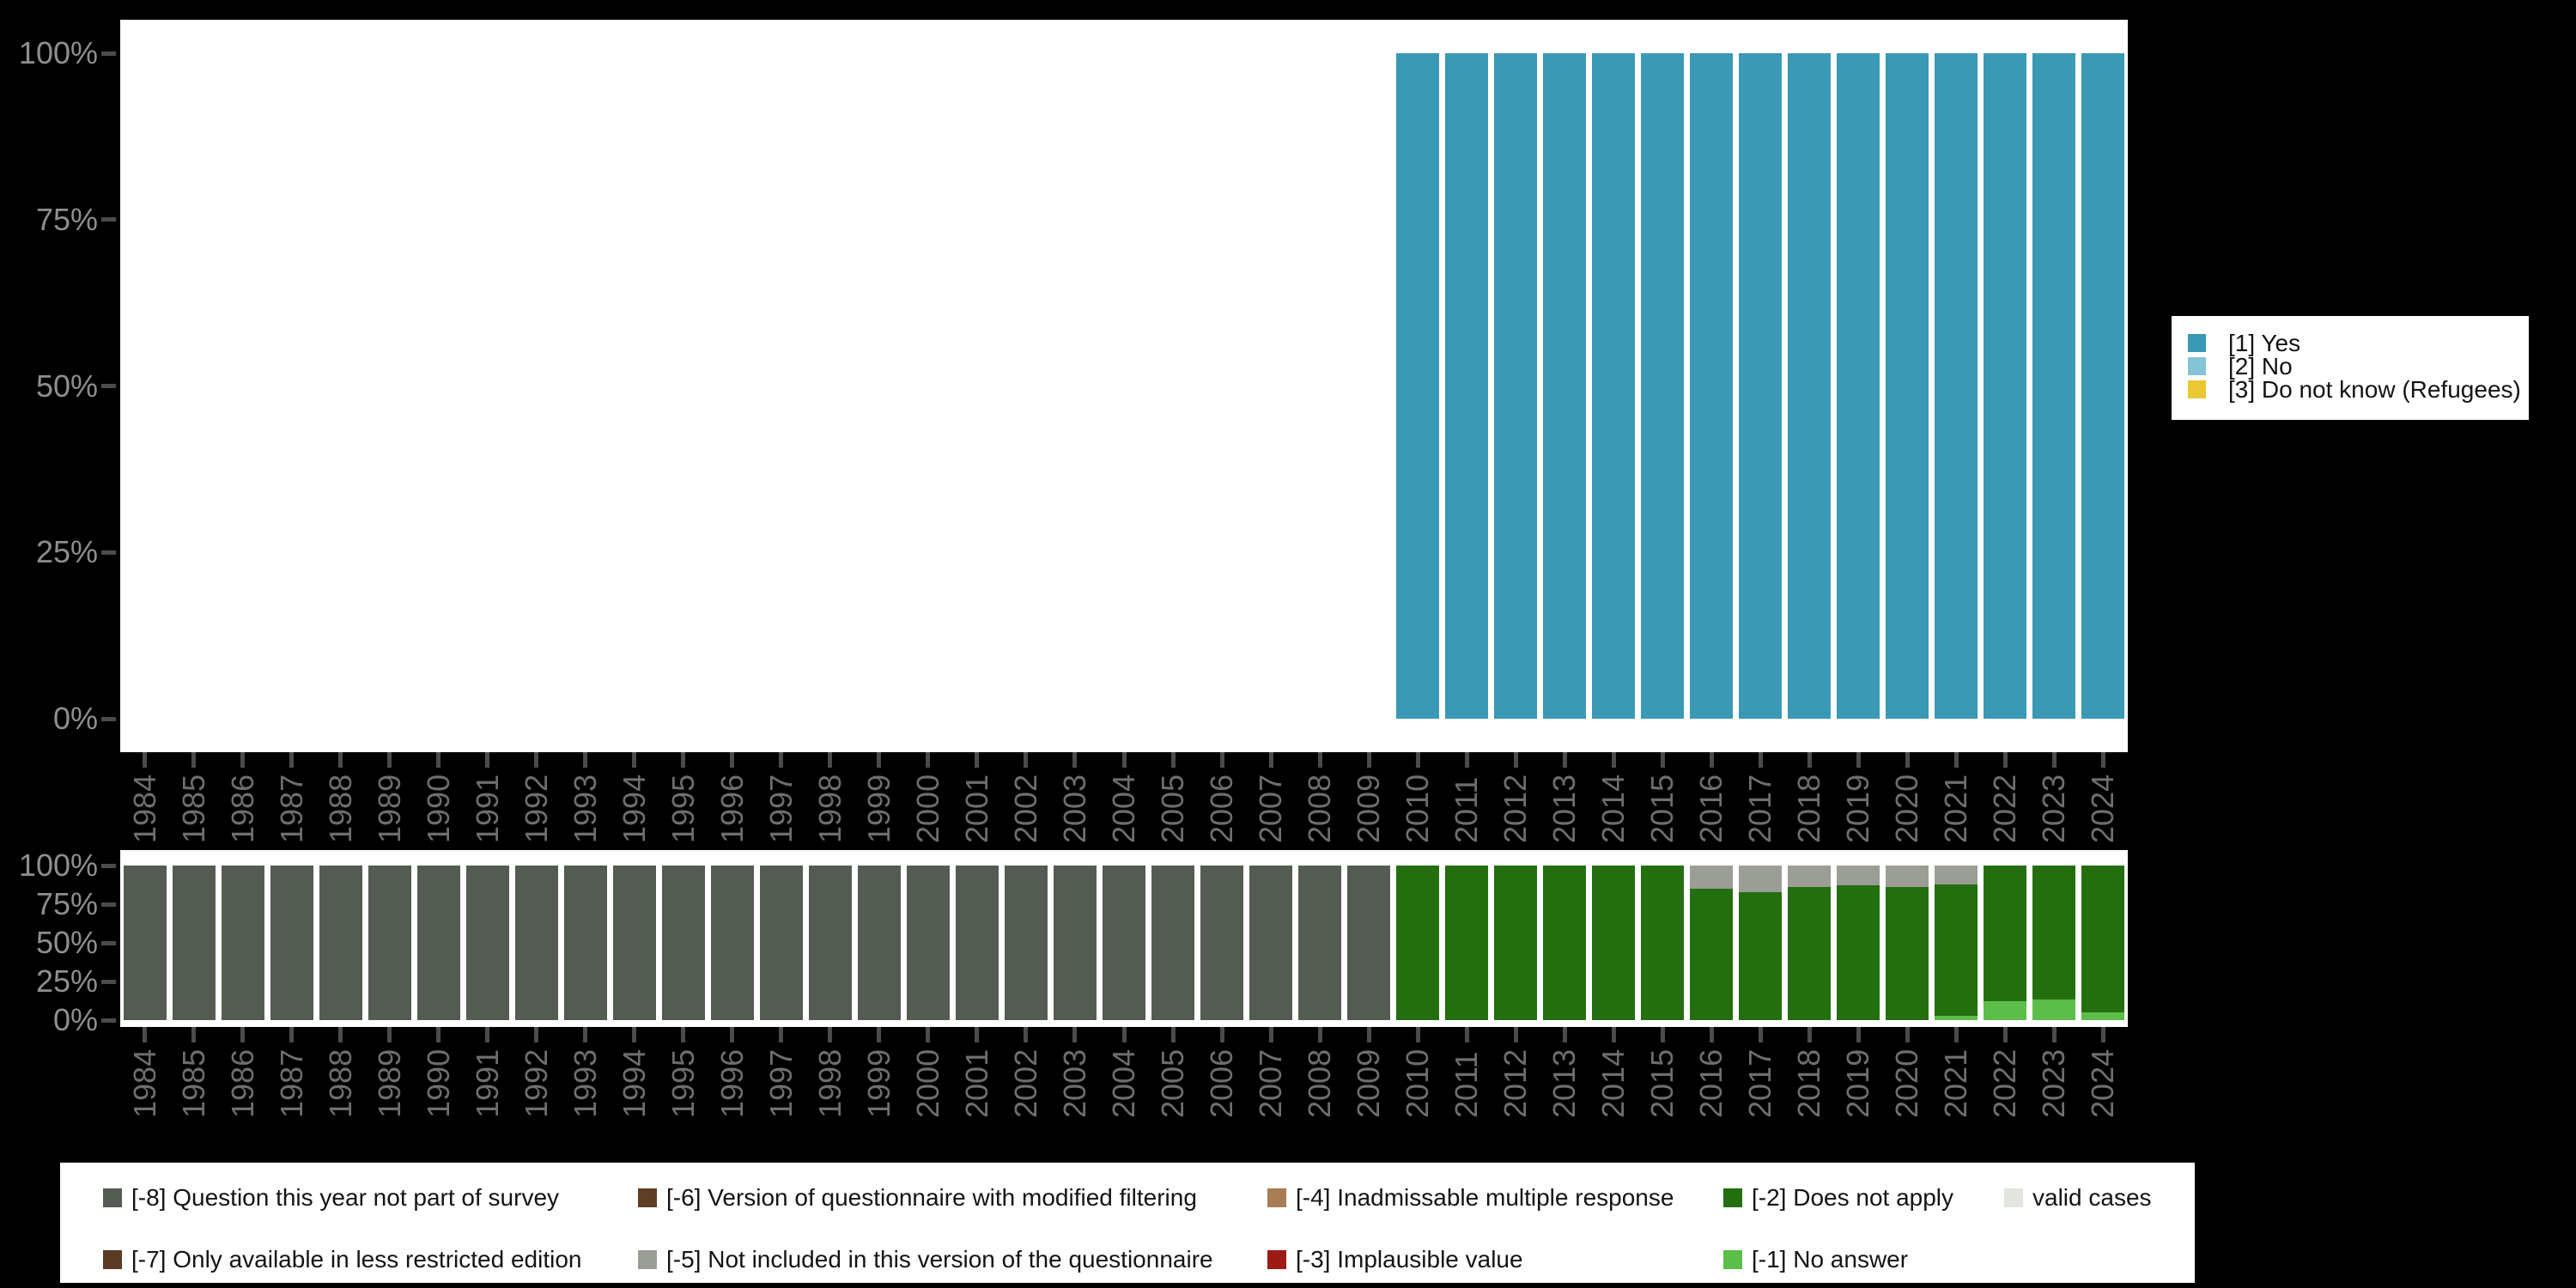  I want to click on x-tick-label: 2002, so click(1025, 808).